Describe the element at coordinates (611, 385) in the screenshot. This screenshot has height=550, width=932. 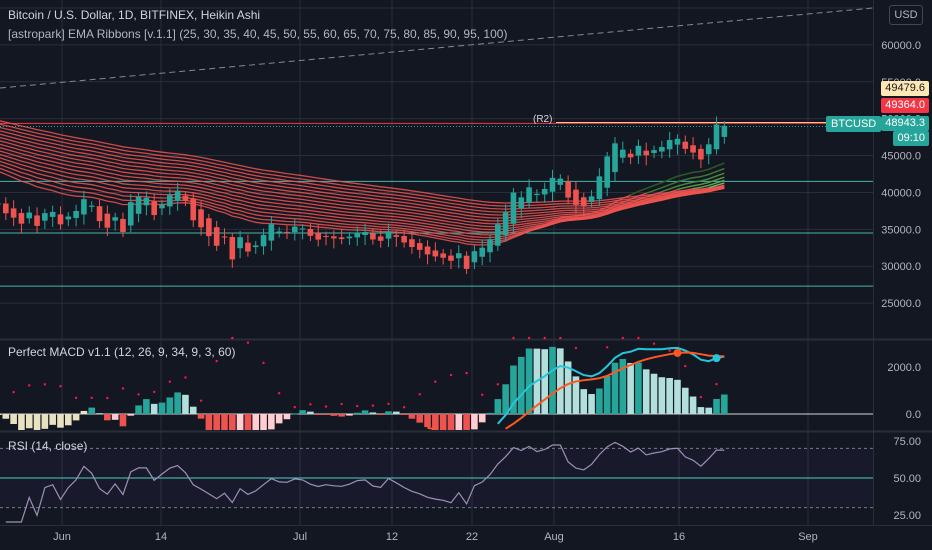
I see `macd-line` at that location.